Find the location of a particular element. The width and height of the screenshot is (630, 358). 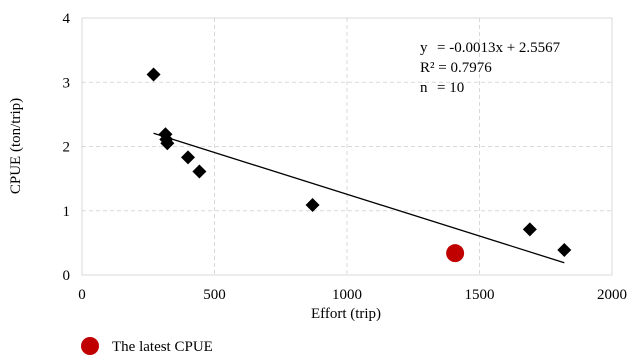

y-tick-label: 1 is located at coordinates (67, 212).